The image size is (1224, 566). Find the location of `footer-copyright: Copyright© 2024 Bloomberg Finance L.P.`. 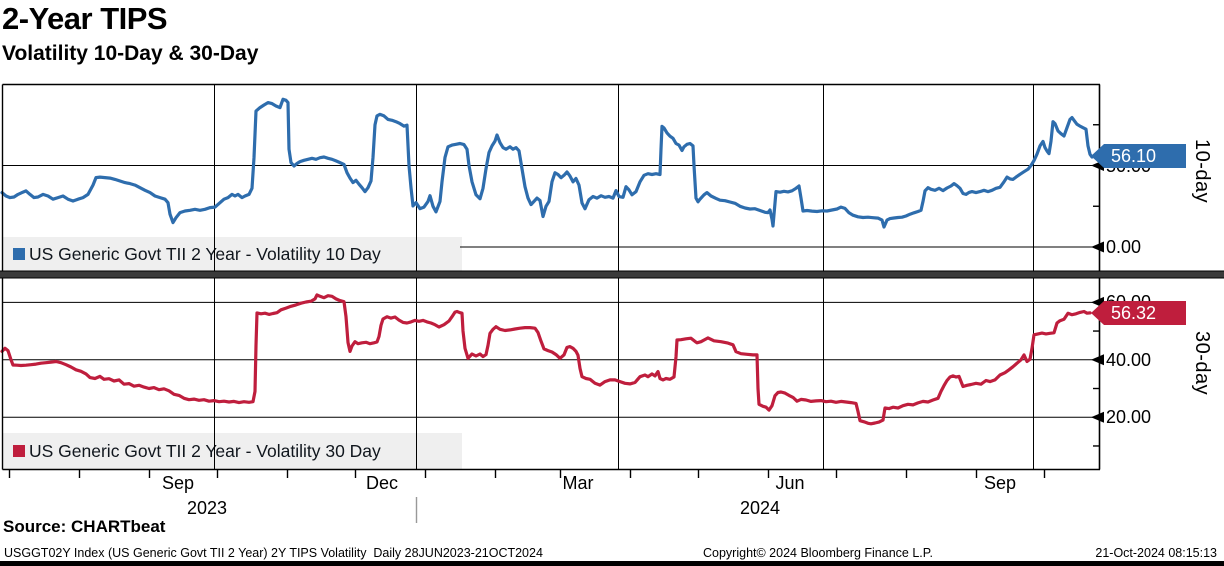

footer-copyright: Copyright© 2024 Bloomberg Finance L.P. is located at coordinates (818, 553).